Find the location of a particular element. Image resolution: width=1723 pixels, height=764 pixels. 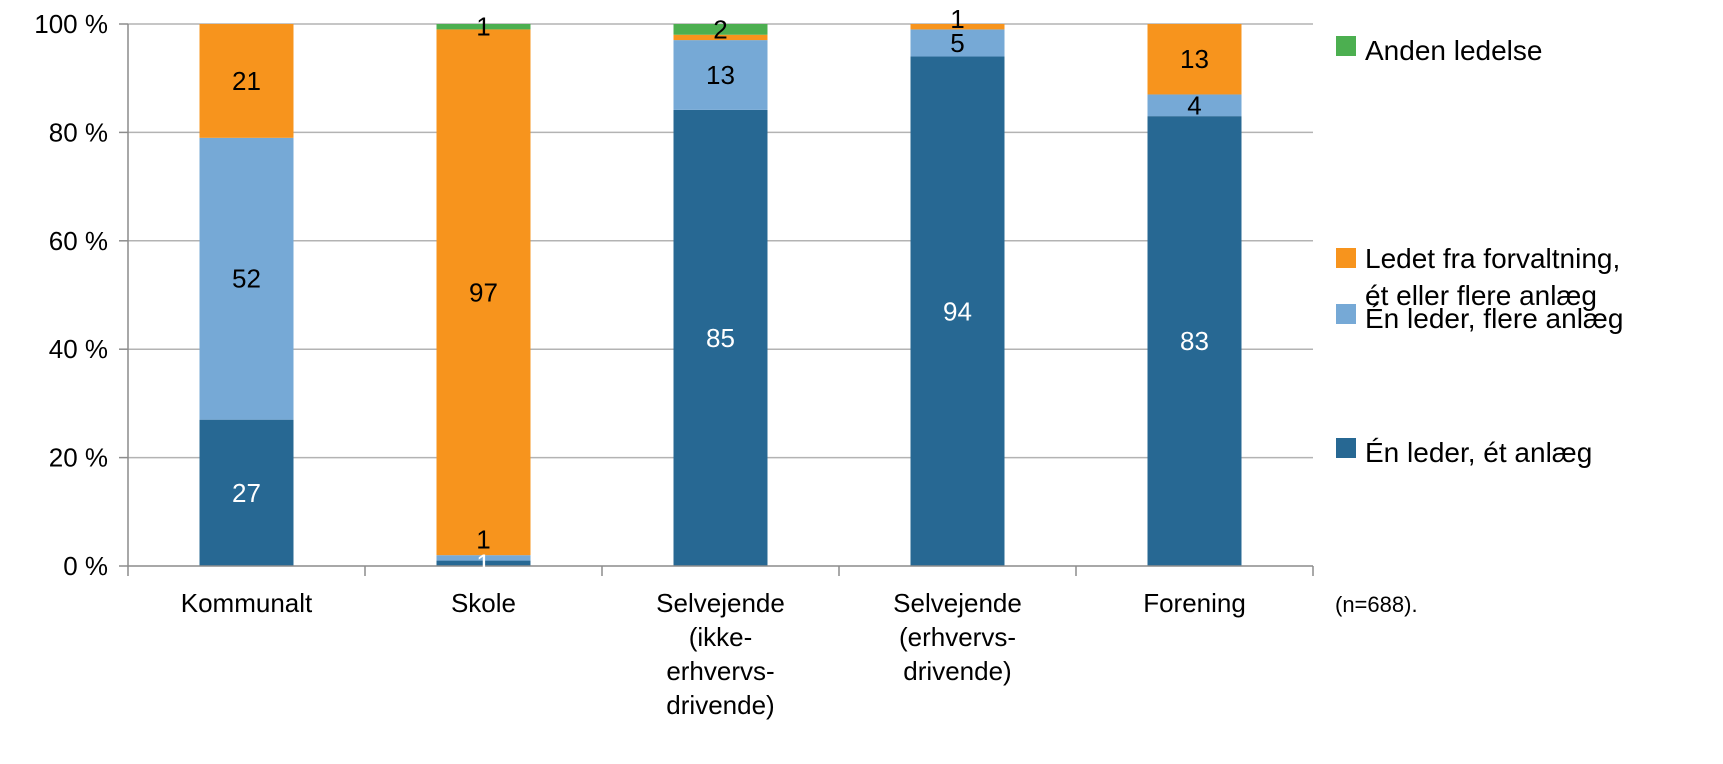

category-label-line: erhvervs- is located at coordinates (720, 671).